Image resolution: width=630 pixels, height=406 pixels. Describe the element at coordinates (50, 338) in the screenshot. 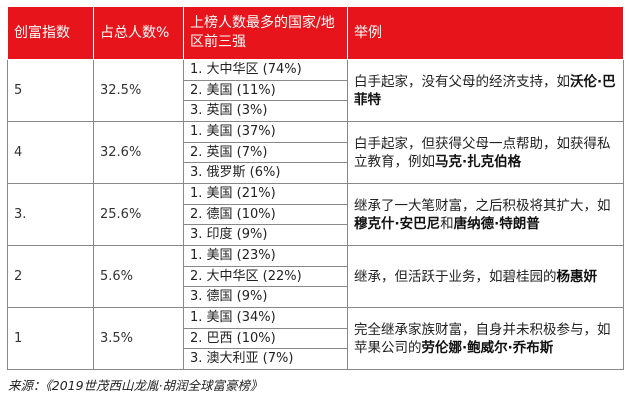

I see `row-index: 1` at that location.